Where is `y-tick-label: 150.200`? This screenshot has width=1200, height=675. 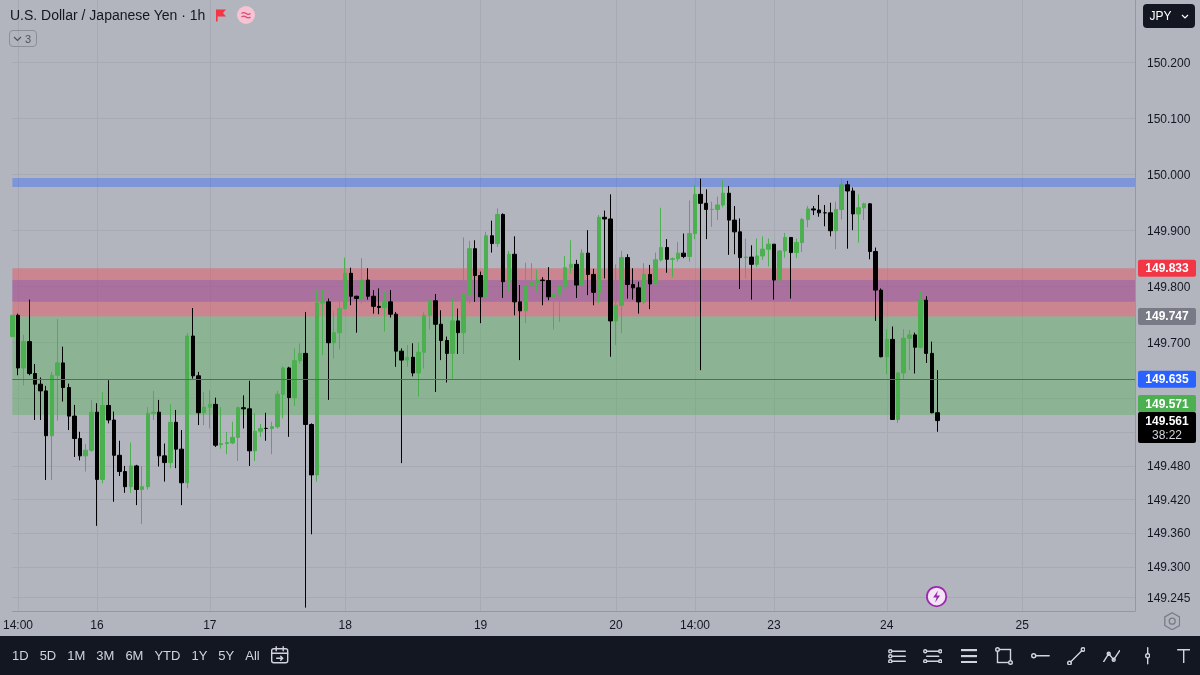 y-tick-label: 150.200 is located at coordinates (1169, 62).